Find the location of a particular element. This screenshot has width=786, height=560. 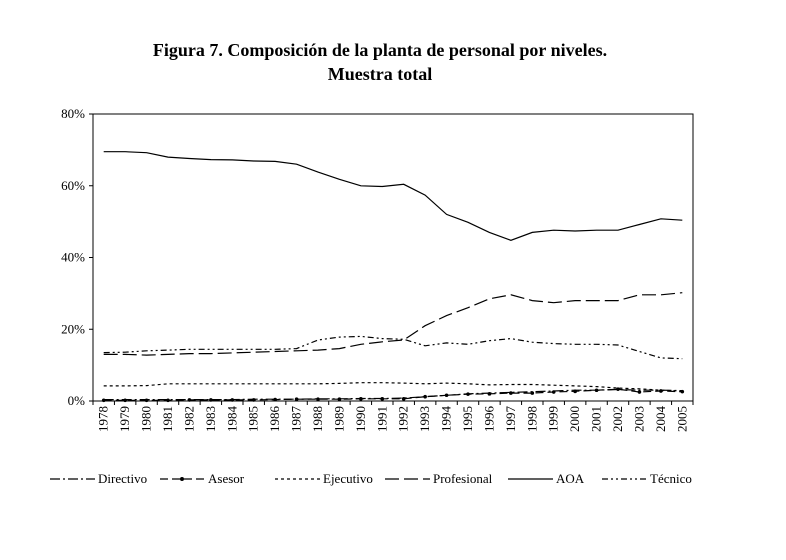

x-tick-label: 1999 is located at coordinates (553, 419).